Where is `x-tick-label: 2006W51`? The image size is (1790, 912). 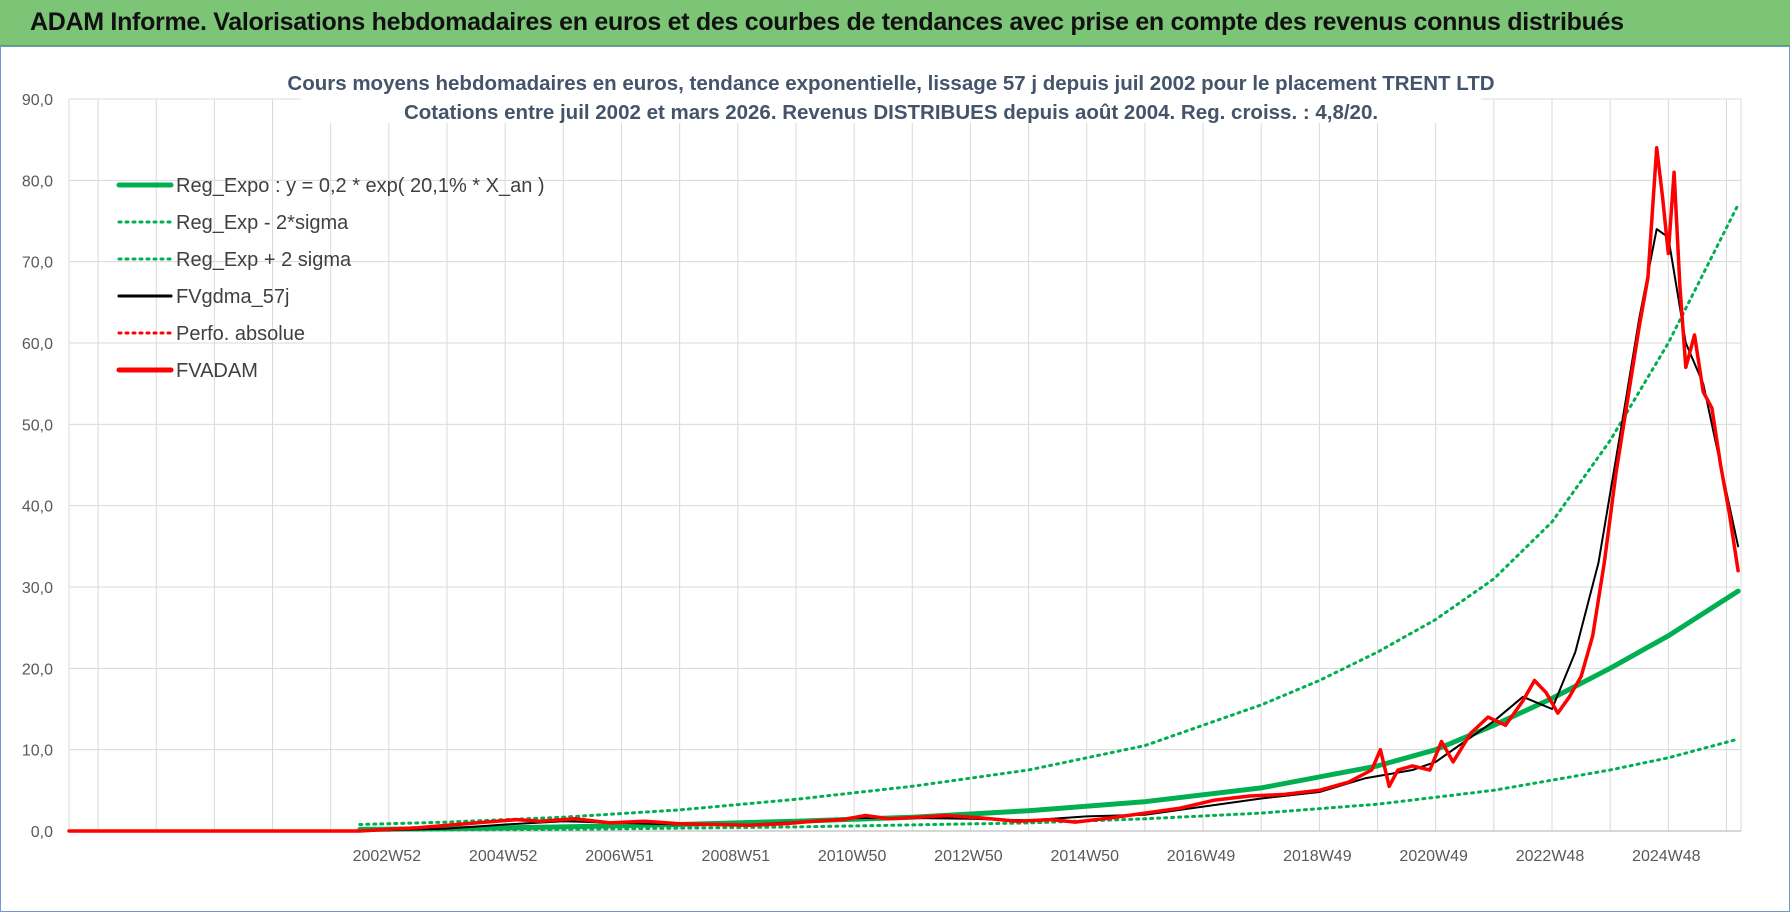
x-tick-label: 2006W51 is located at coordinates (619, 856).